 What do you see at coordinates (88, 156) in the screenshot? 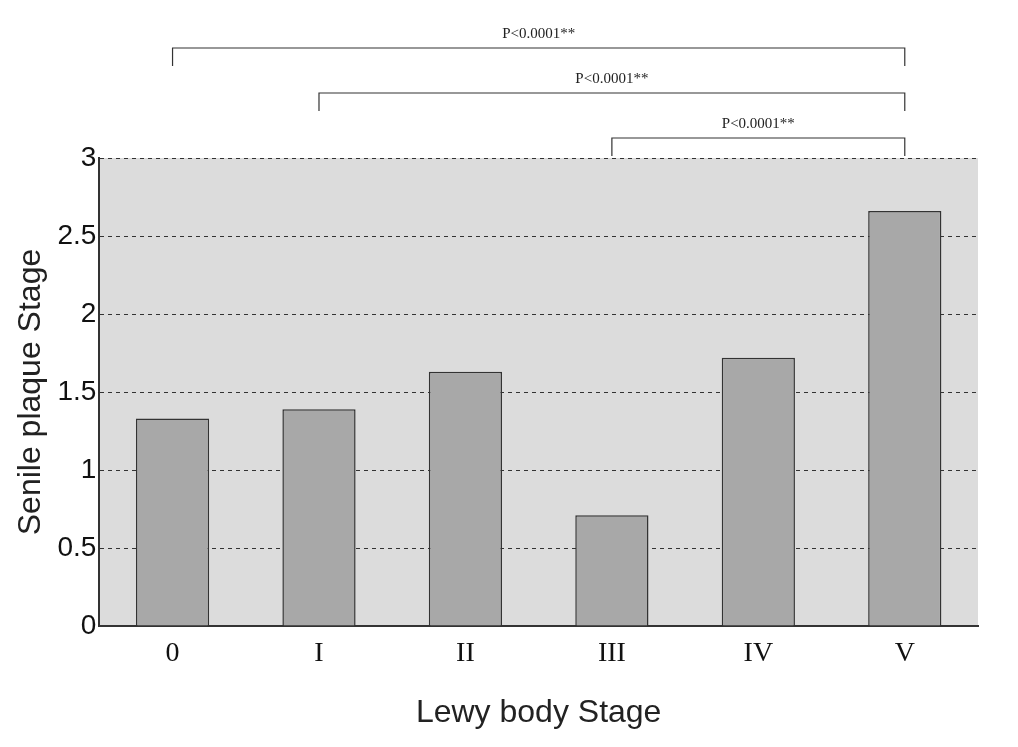
I see `y-tick-label: 3` at bounding box center [88, 156].